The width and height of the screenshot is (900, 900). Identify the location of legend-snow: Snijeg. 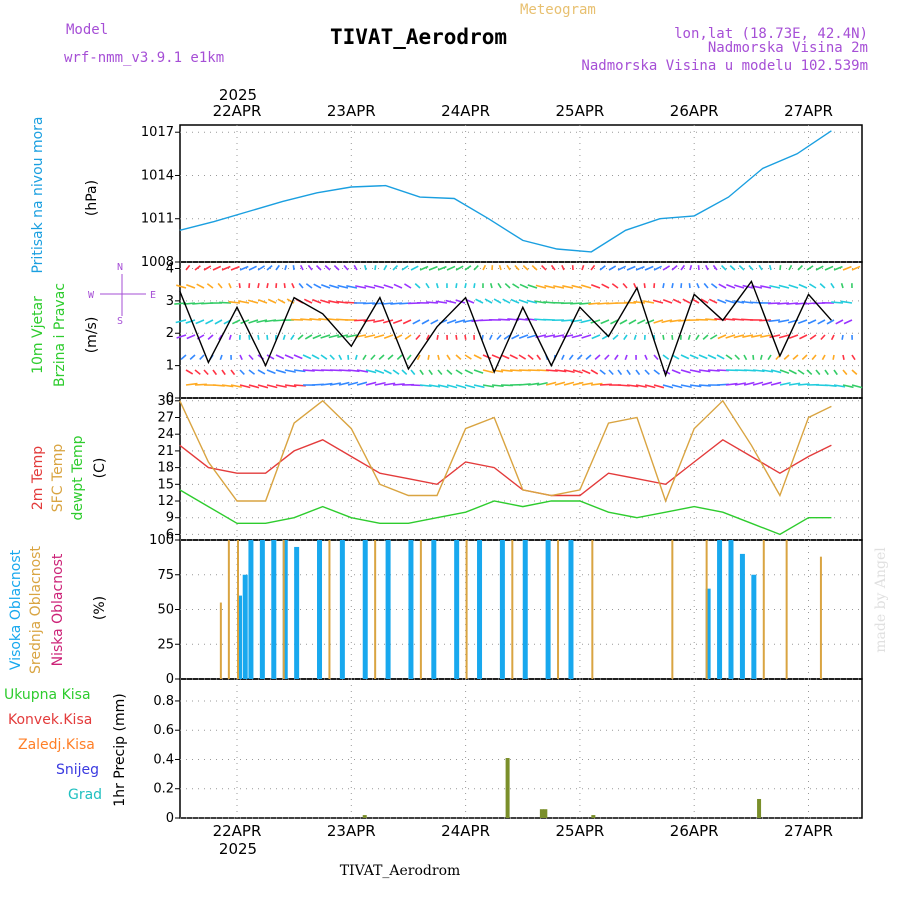
(77, 770).